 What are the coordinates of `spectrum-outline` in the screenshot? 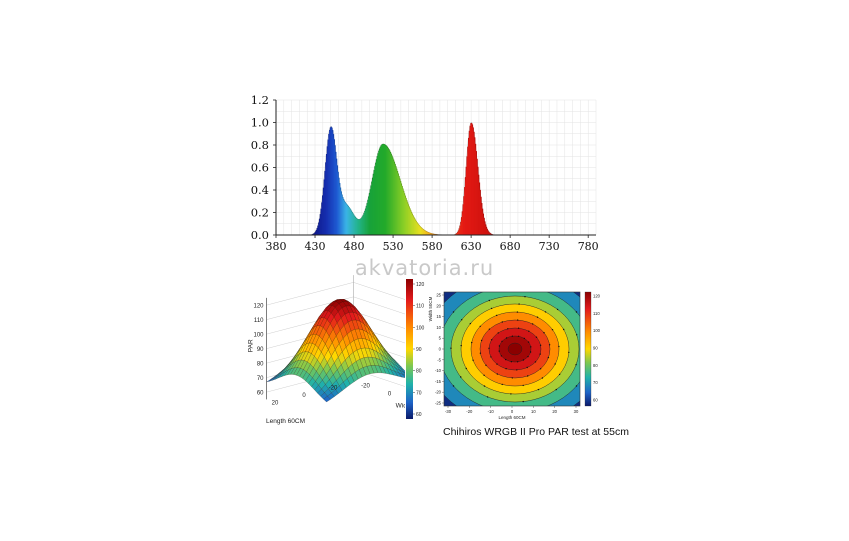 It's located at (416, 178).